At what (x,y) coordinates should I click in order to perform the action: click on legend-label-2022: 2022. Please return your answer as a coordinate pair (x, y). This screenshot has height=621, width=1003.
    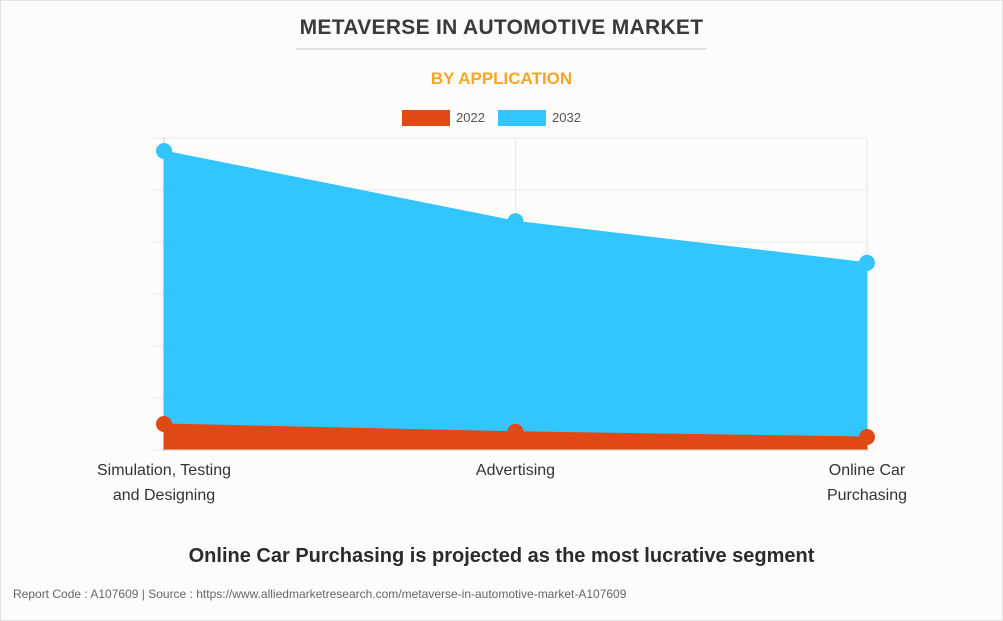
    Looking at the image, I should click on (470, 117).